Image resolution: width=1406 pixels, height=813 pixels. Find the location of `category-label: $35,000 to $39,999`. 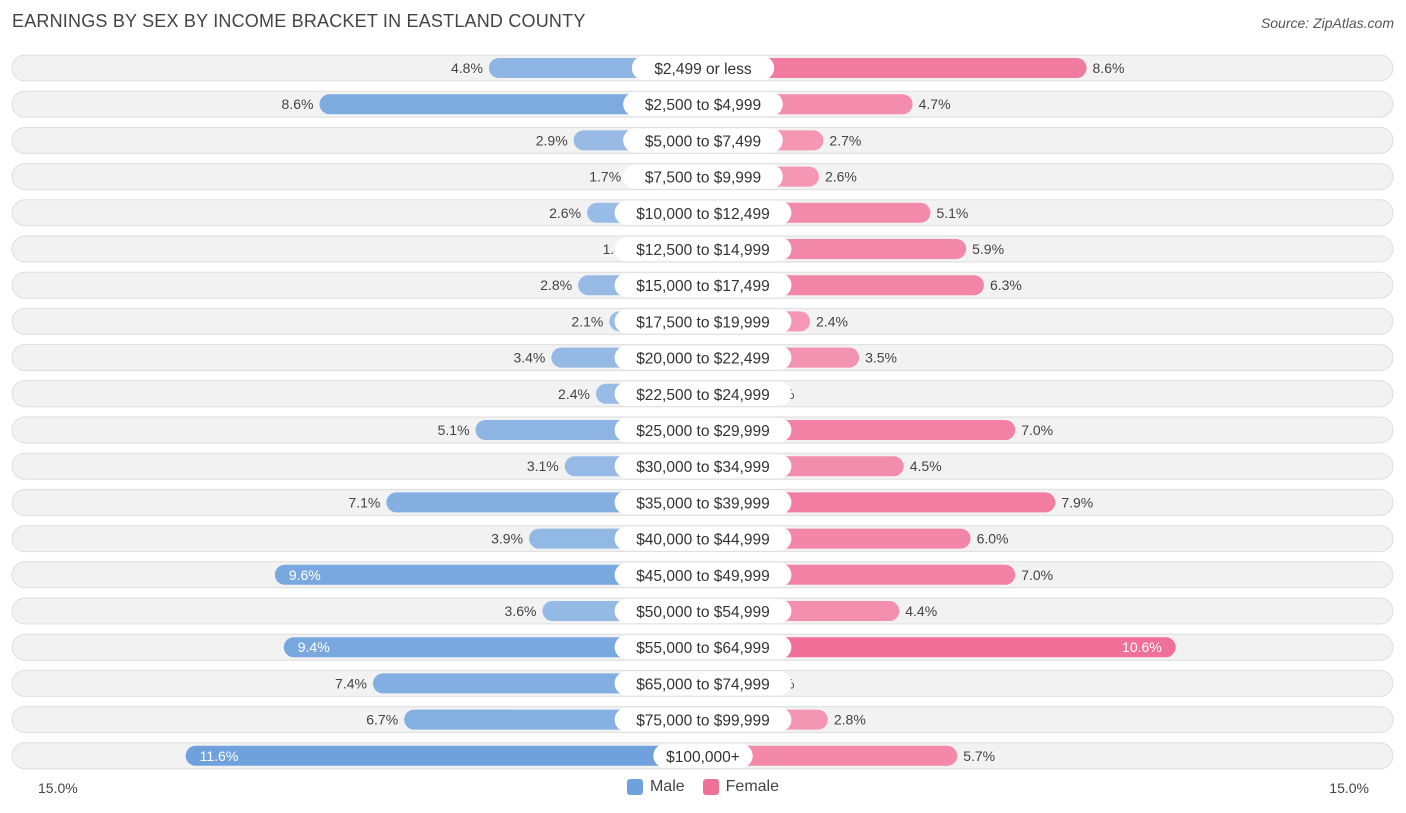

category-label: $35,000 to $39,999 is located at coordinates (703, 503).